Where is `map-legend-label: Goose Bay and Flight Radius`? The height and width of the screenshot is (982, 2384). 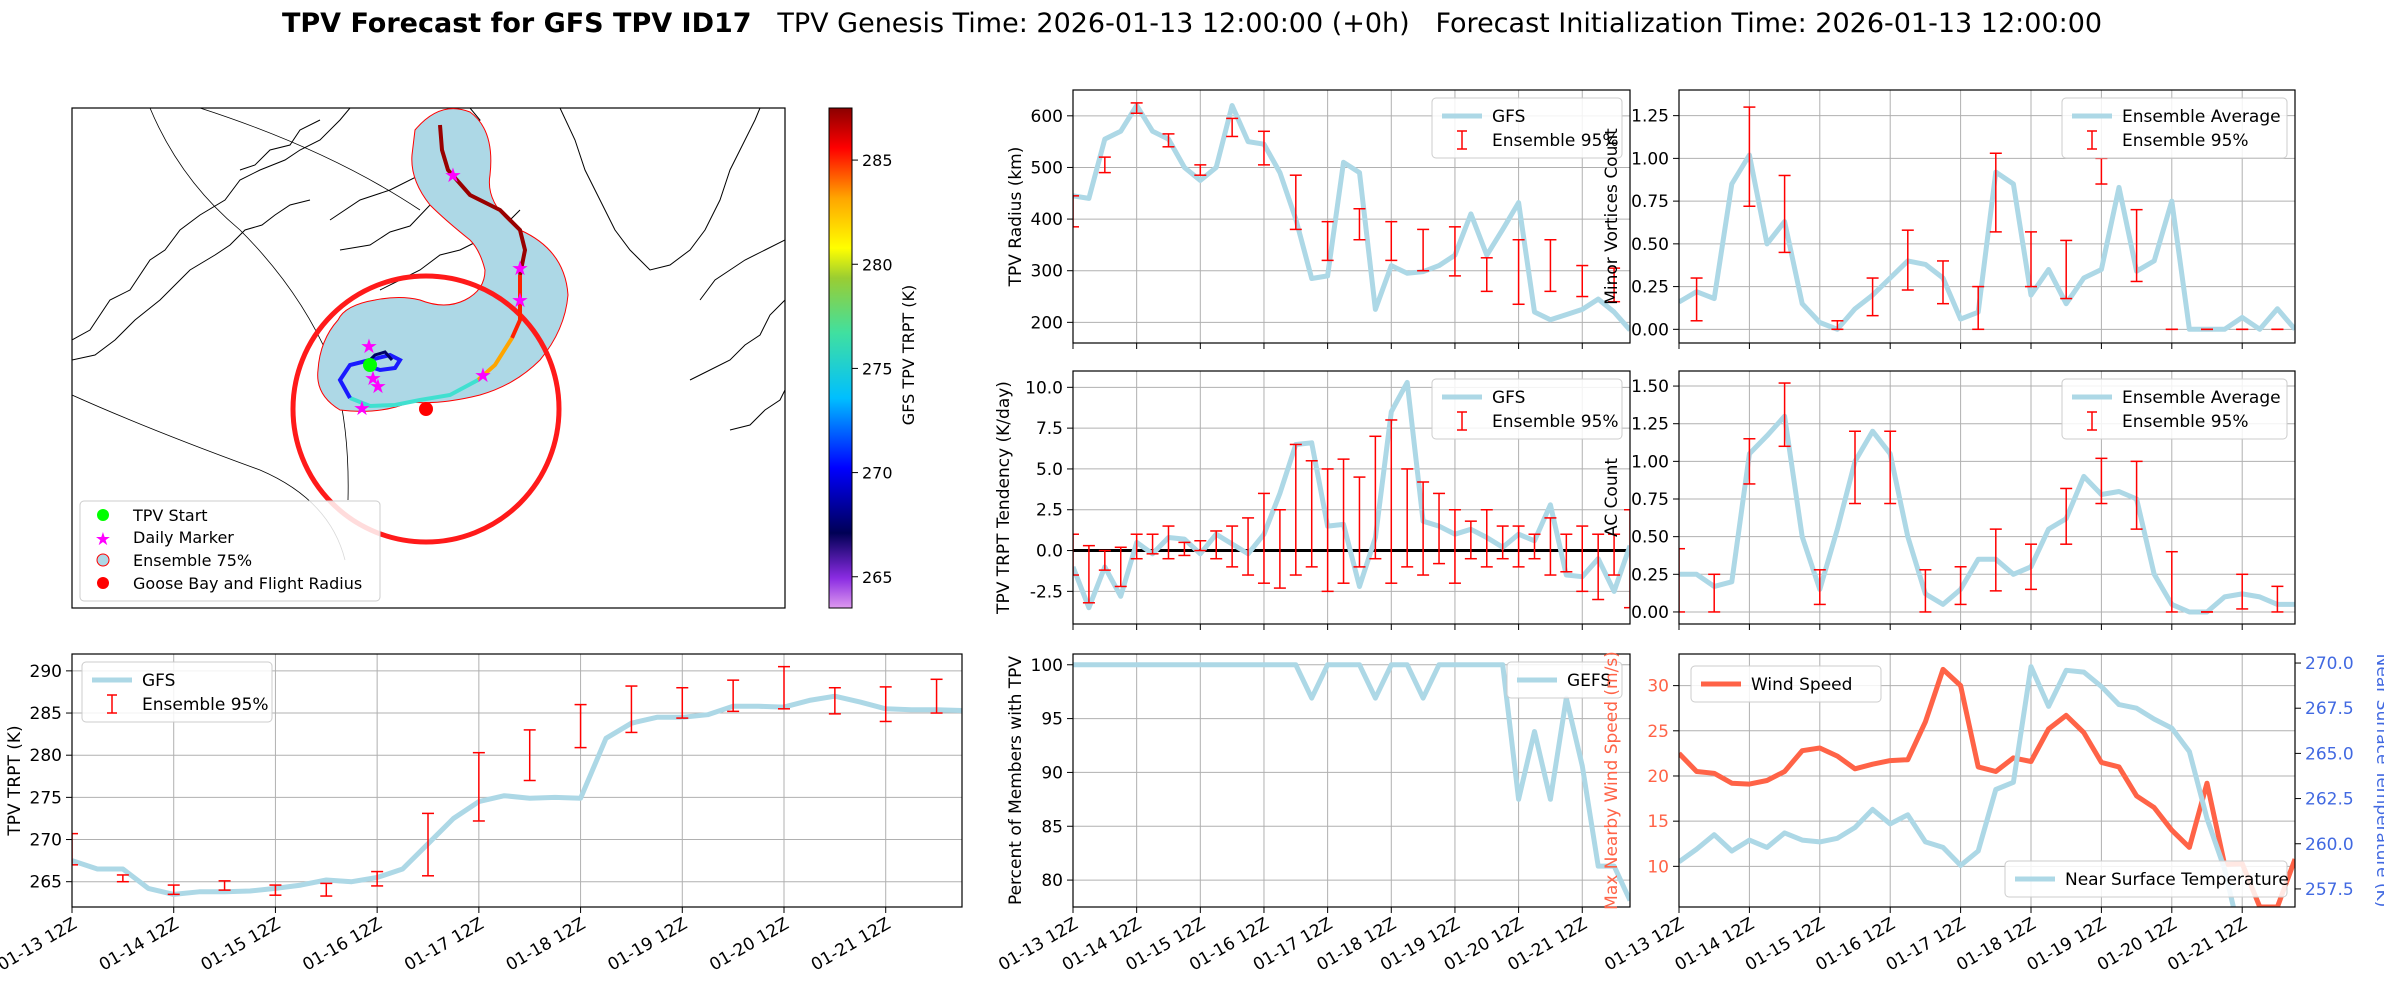 map-legend-label: Goose Bay and Flight Radius is located at coordinates (247, 583).